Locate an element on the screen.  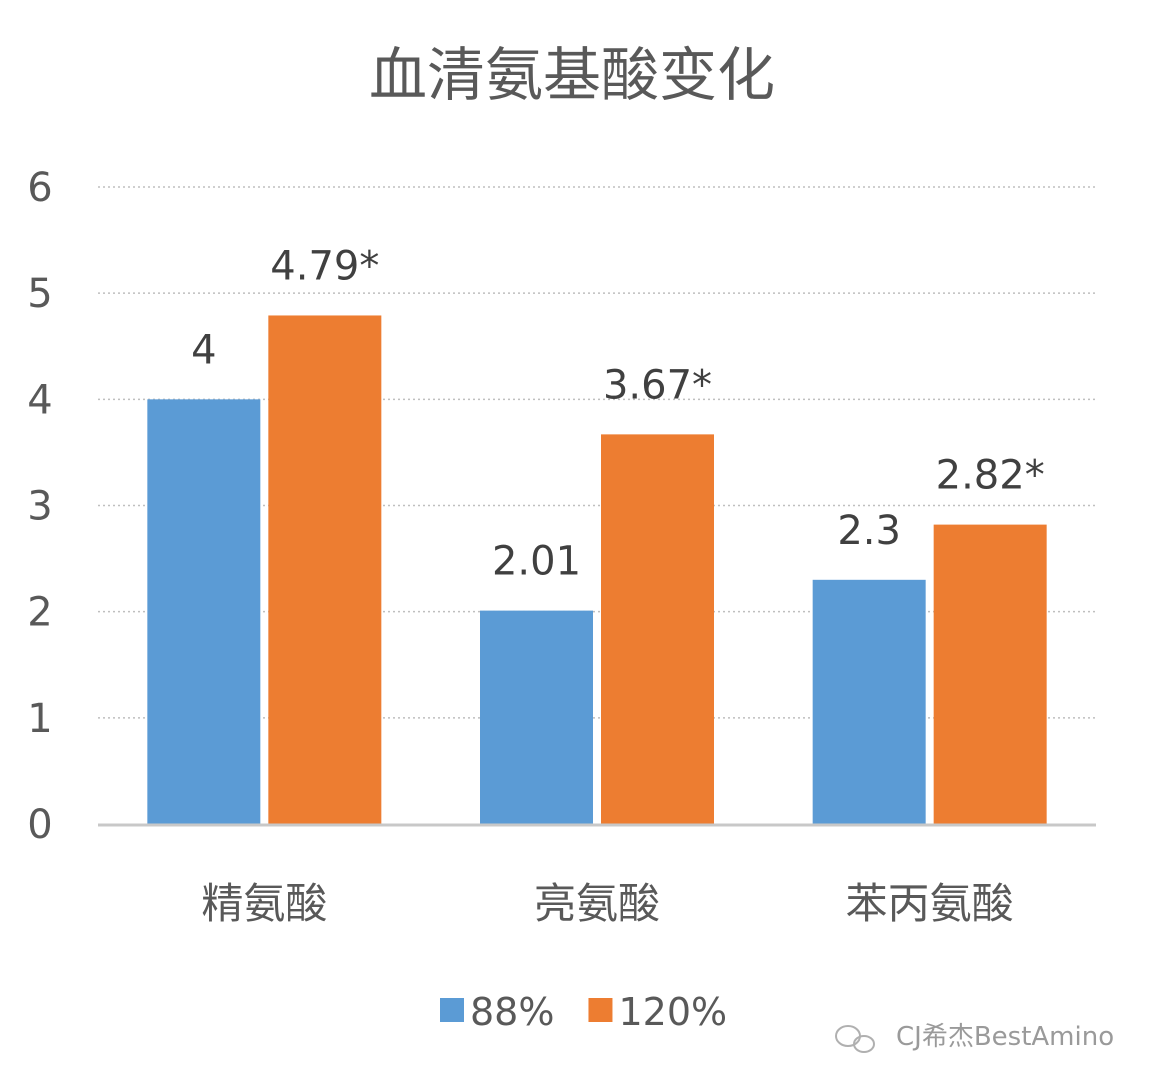
y-tick-label: 6 is located at coordinates (39, 188).